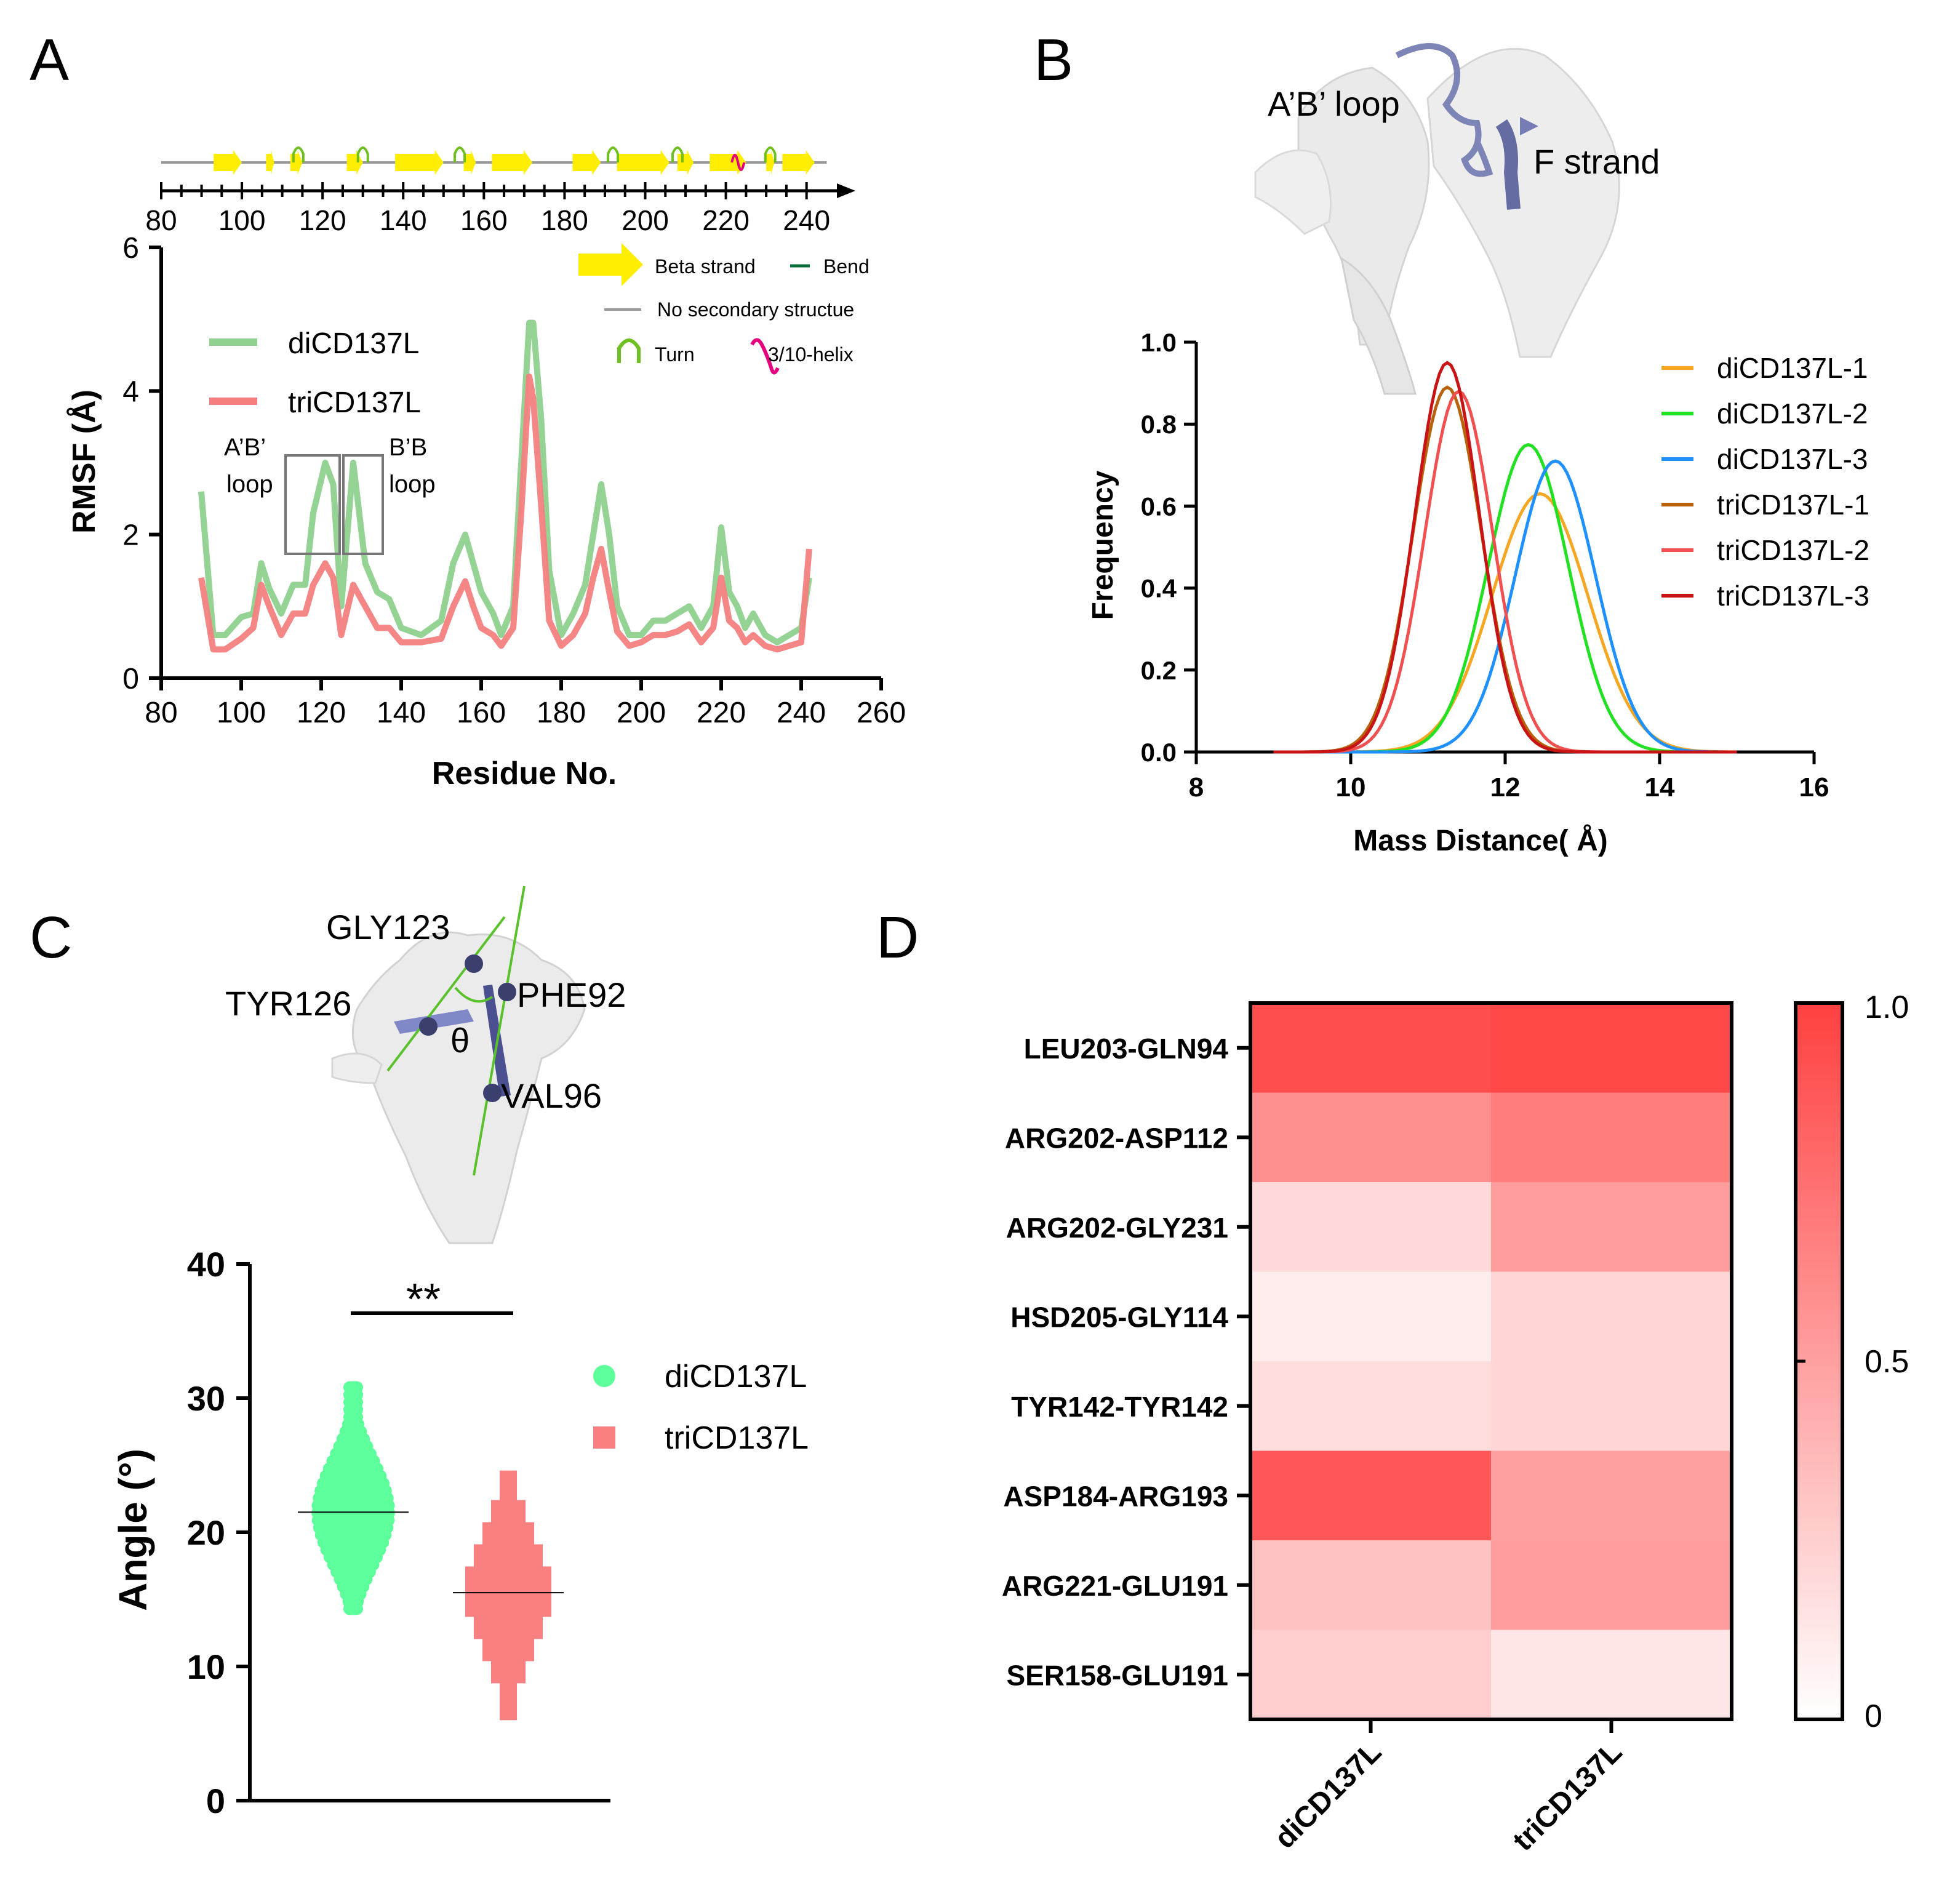 This screenshot has height=1904, width=1947. Describe the element at coordinates (1116, 1138) in the screenshot. I see `heatmap-row-label: ARG202-ASP112` at that location.